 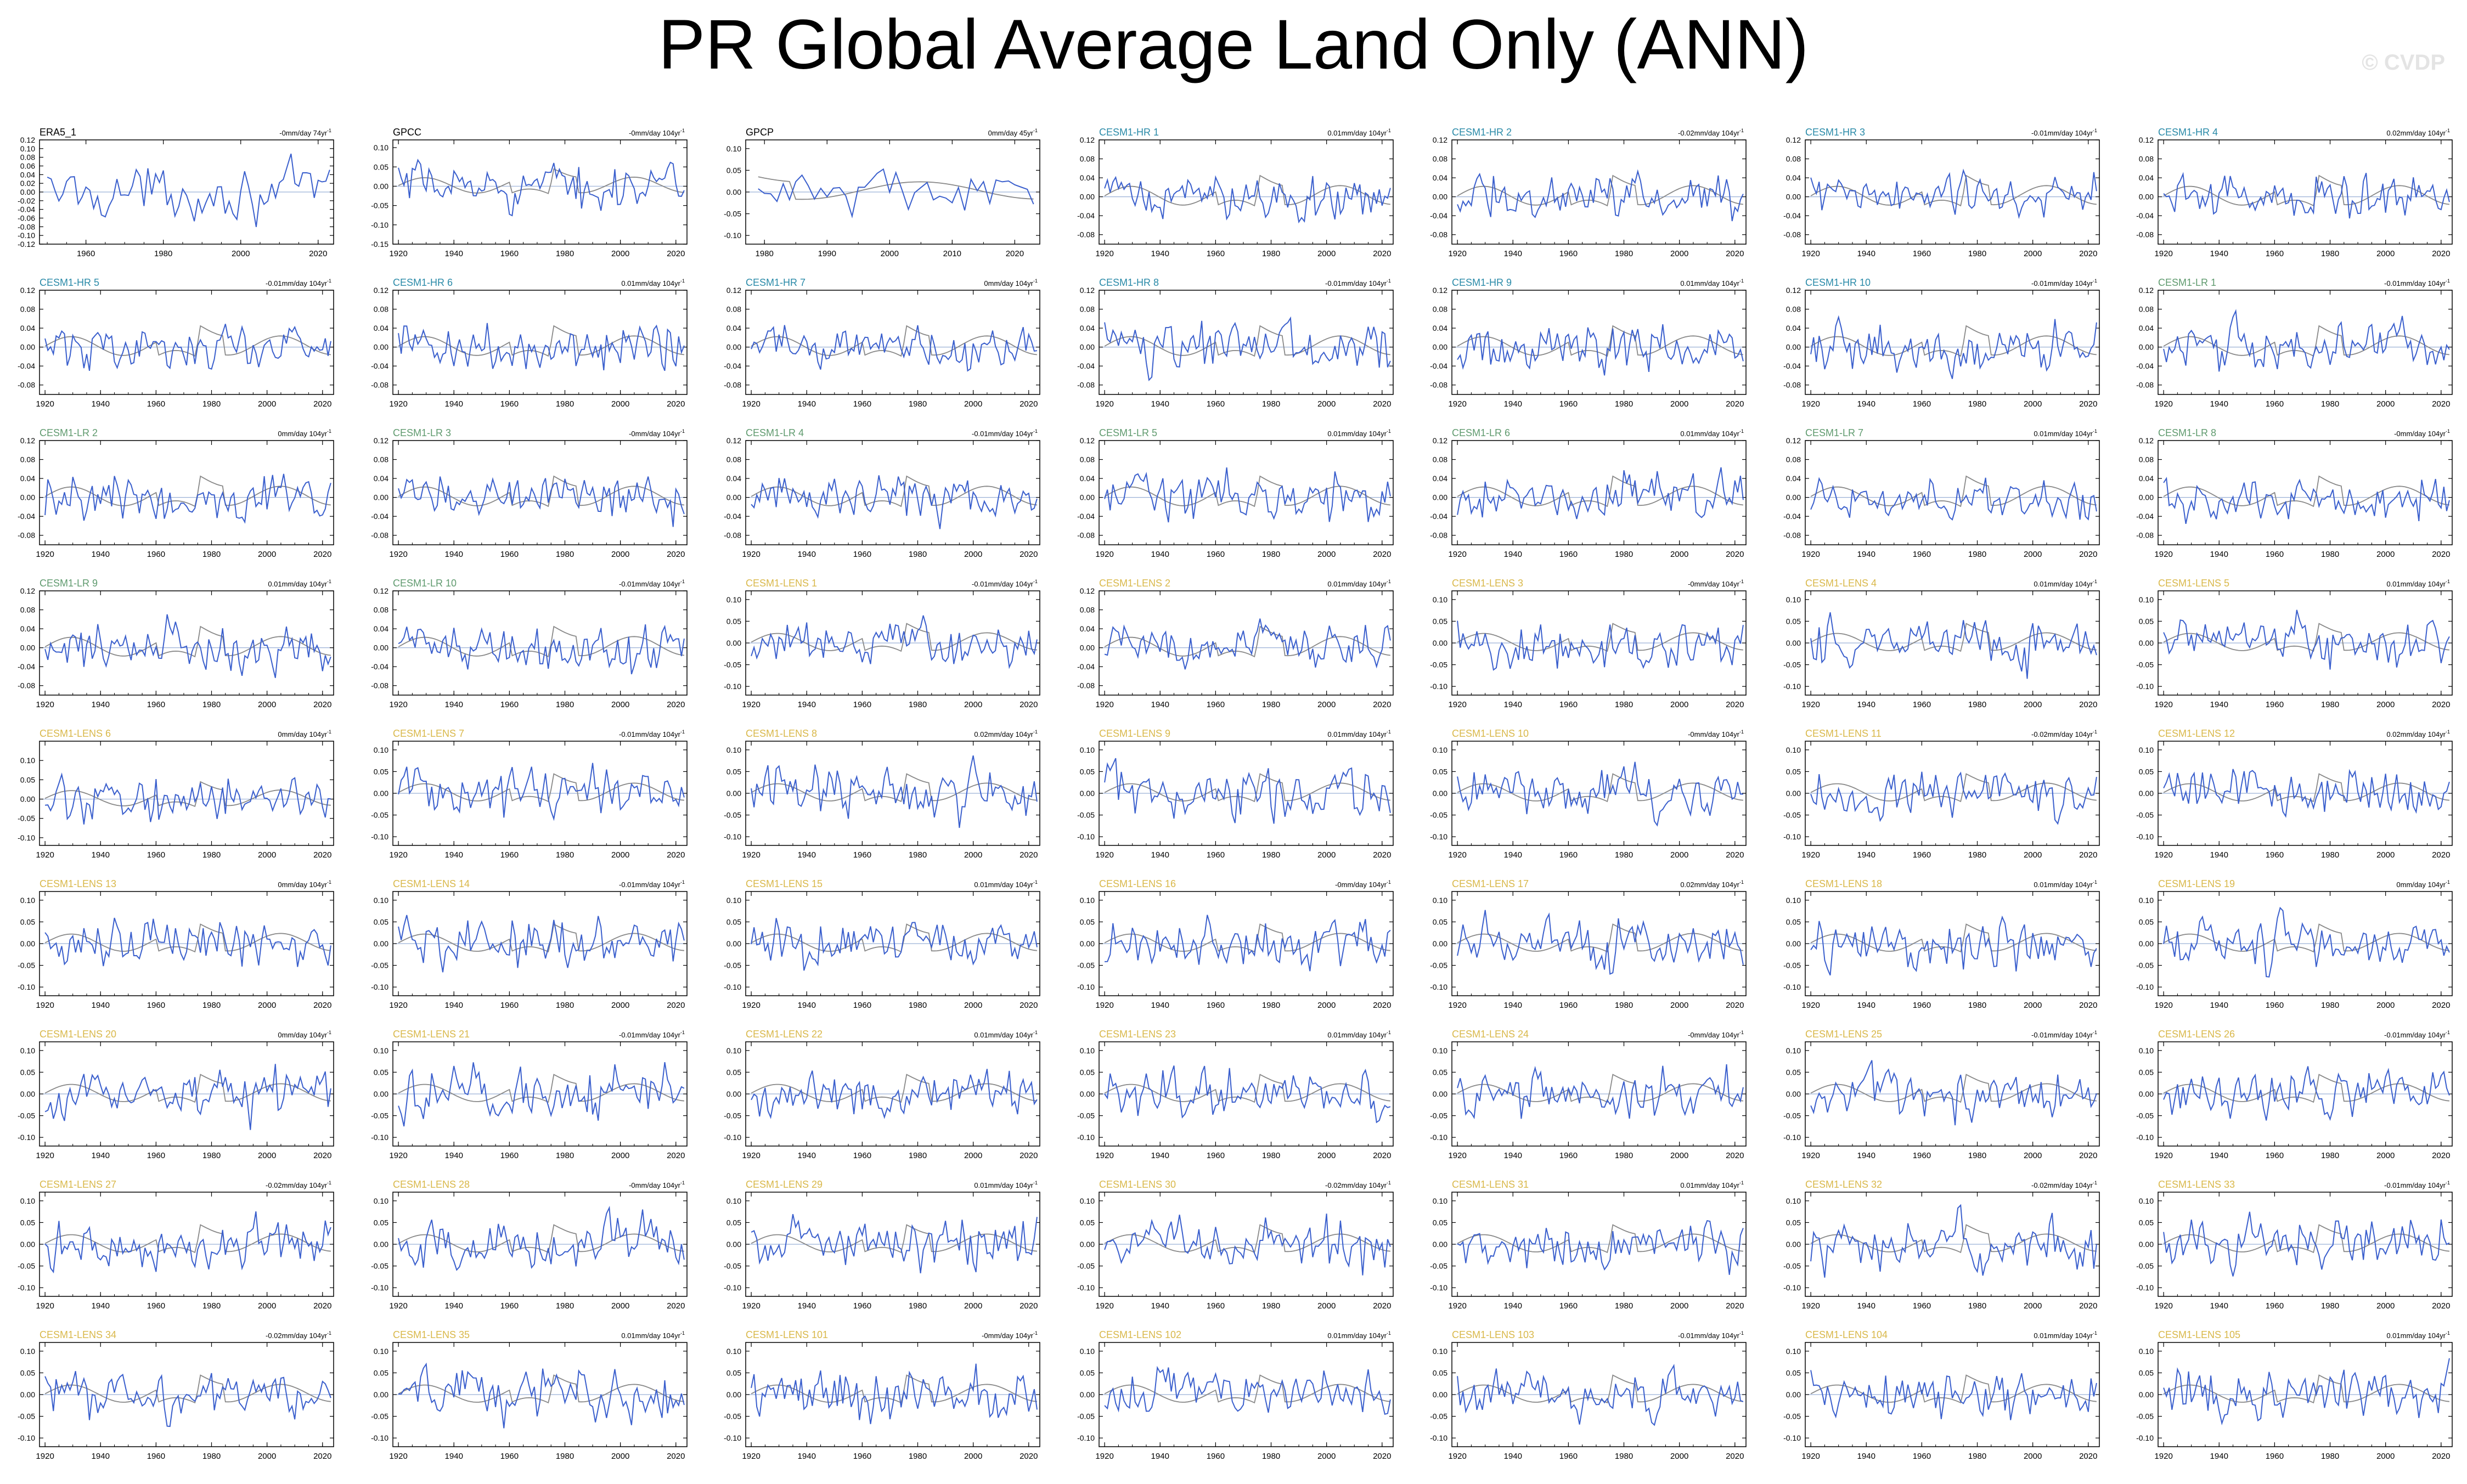 I want to click on ytick-label: 0.08, so click(x=1793, y=459).